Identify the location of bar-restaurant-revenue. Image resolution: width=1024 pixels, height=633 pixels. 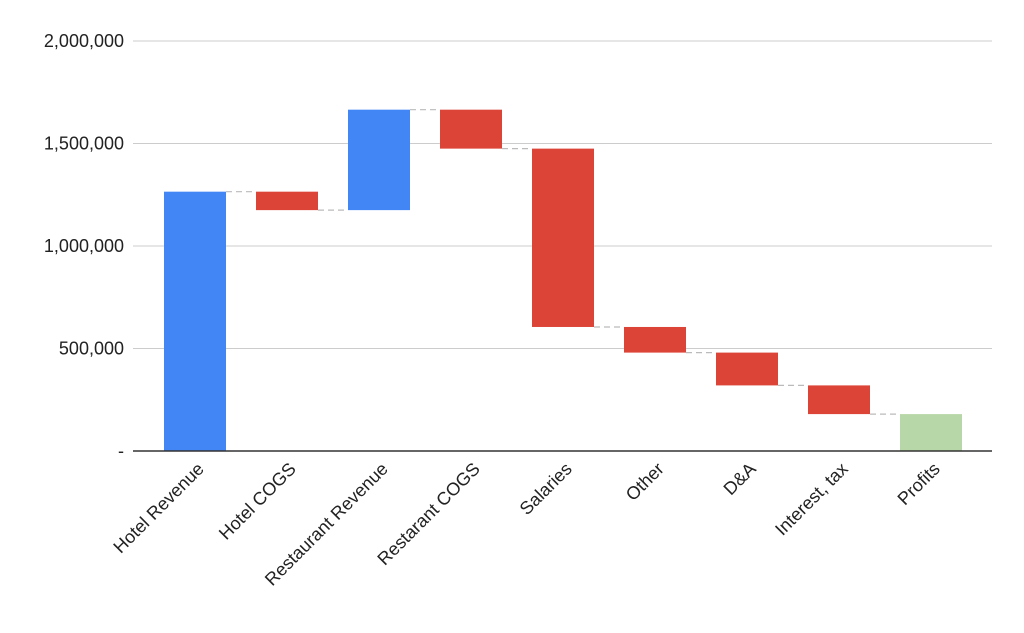
(379, 160).